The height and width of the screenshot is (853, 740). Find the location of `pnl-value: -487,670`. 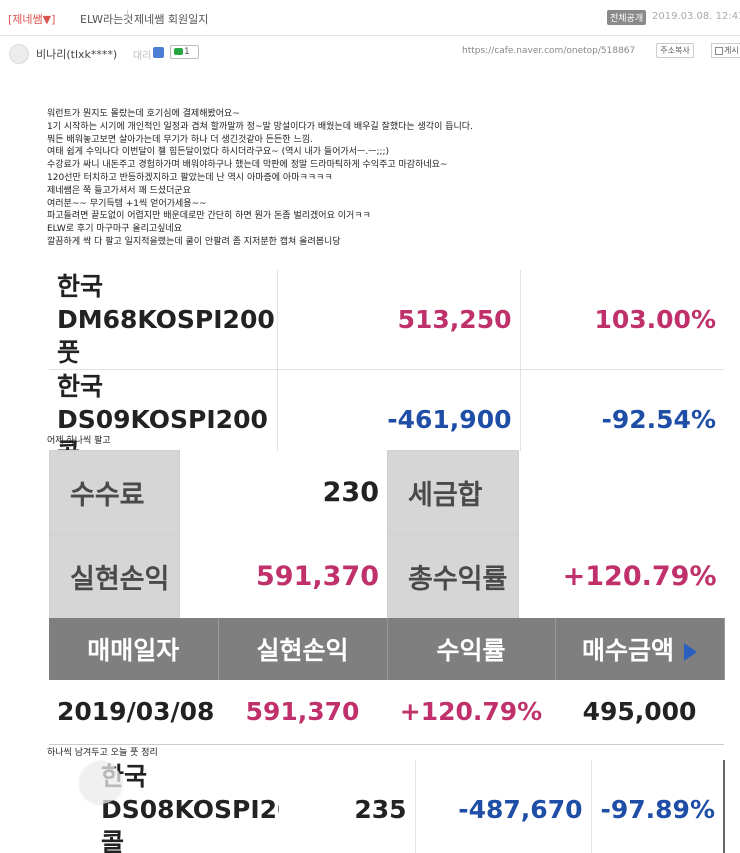

pnl-value: -487,670 is located at coordinates (502, 806).